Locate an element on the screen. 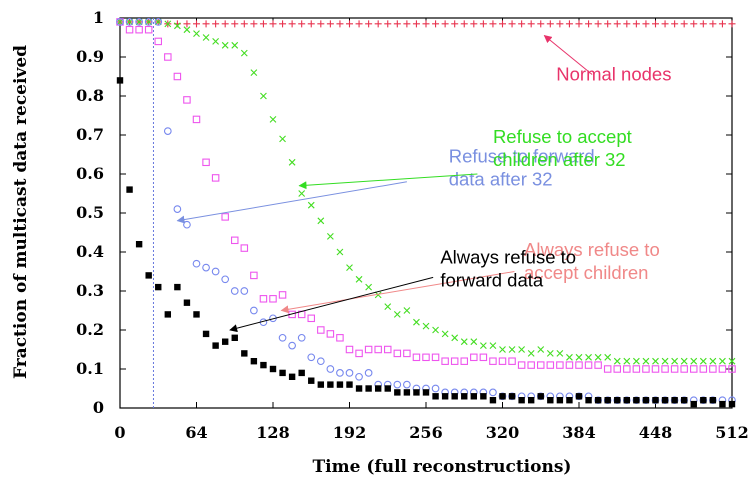 The height and width of the screenshot is (485, 751). x-tick-label: 320 is located at coordinates (502, 432).